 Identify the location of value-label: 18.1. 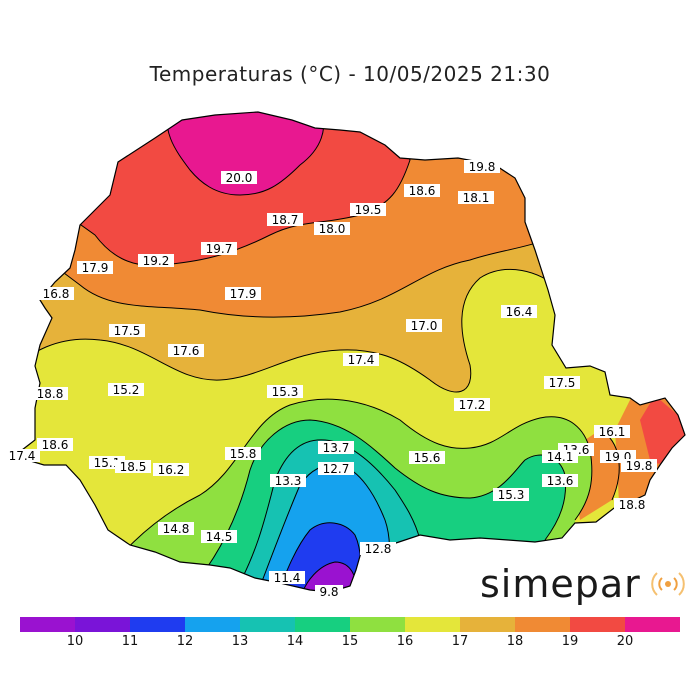
(476, 198).